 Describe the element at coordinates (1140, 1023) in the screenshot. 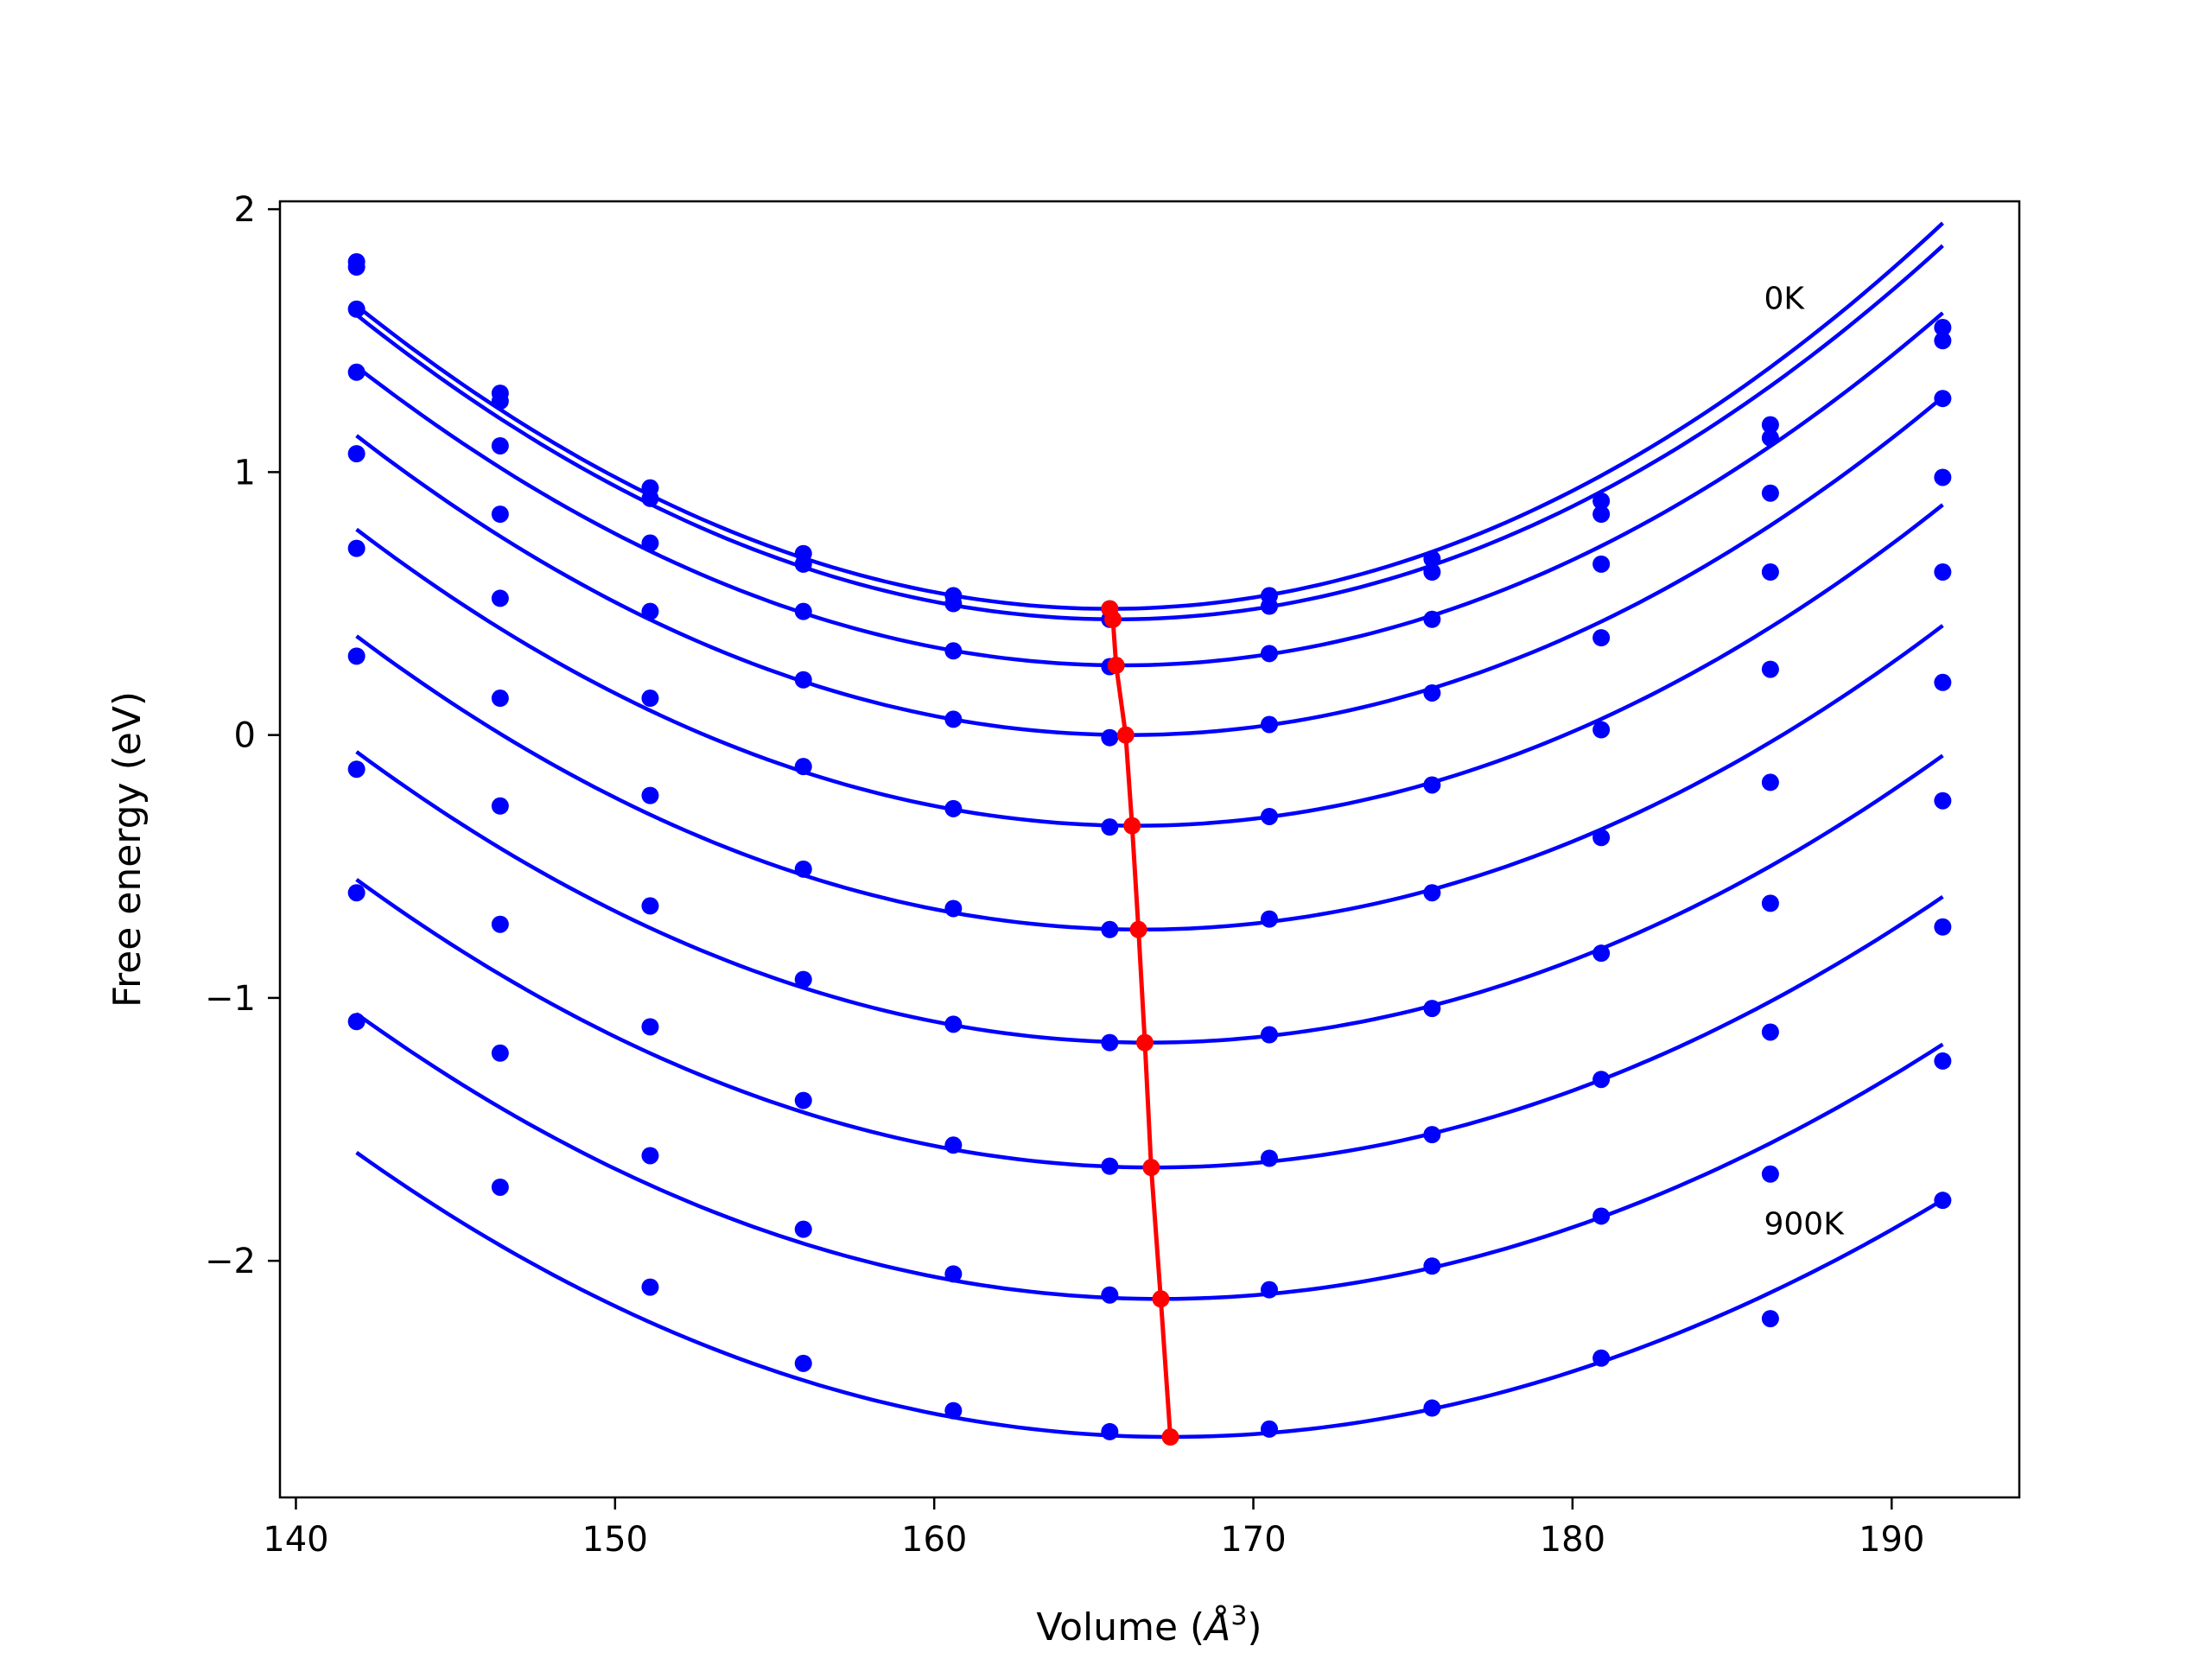

I see `minima-line` at that location.